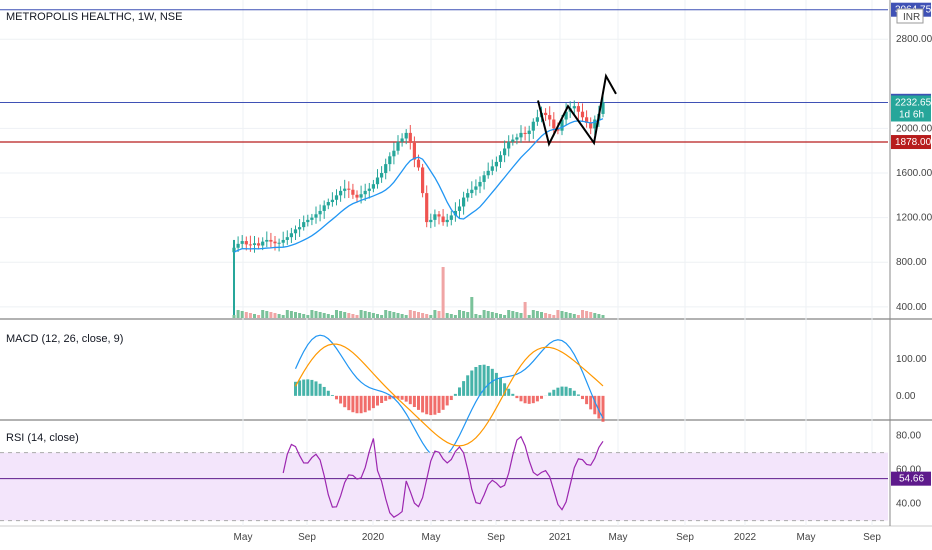 The image size is (932, 550). What do you see at coordinates (908, 470) in the screenshot?
I see `rsi-tick-label: 60.00` at bounding box center [908, 470].